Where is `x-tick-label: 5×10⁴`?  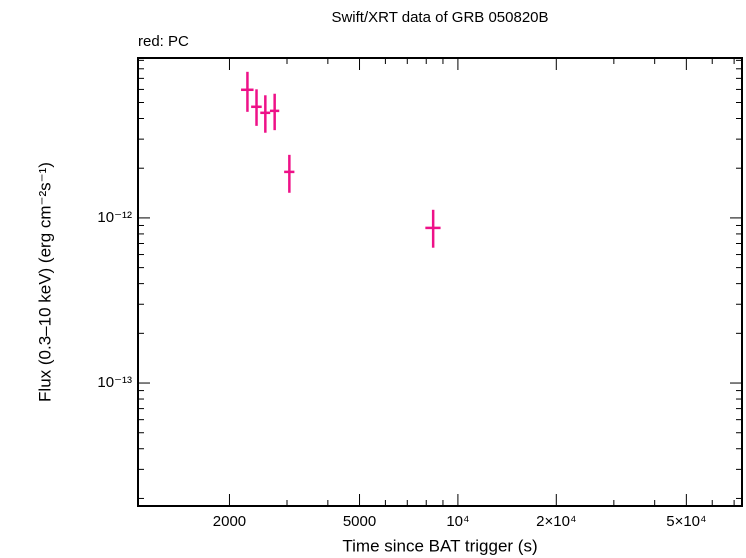 x-tick-label: 5×10⁴ is located at coordinates (686, 521).